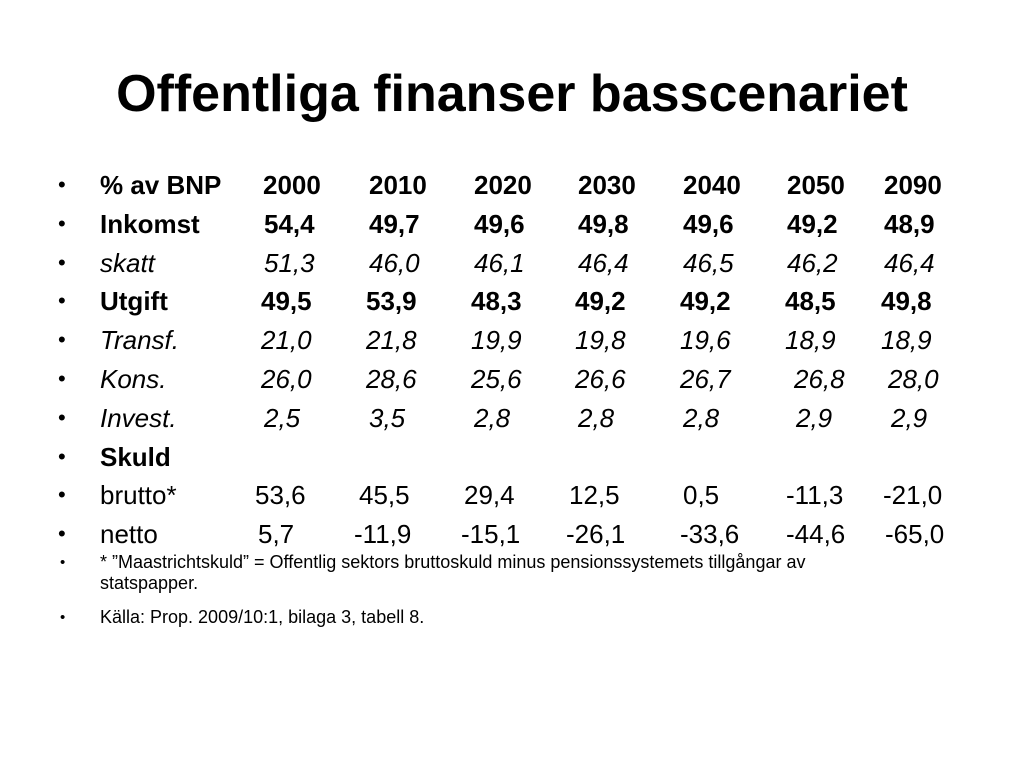 Image resolution: width=1024 pixels, height=768 pixels. I want to click on row-label: Utgift, so click(134, 301).